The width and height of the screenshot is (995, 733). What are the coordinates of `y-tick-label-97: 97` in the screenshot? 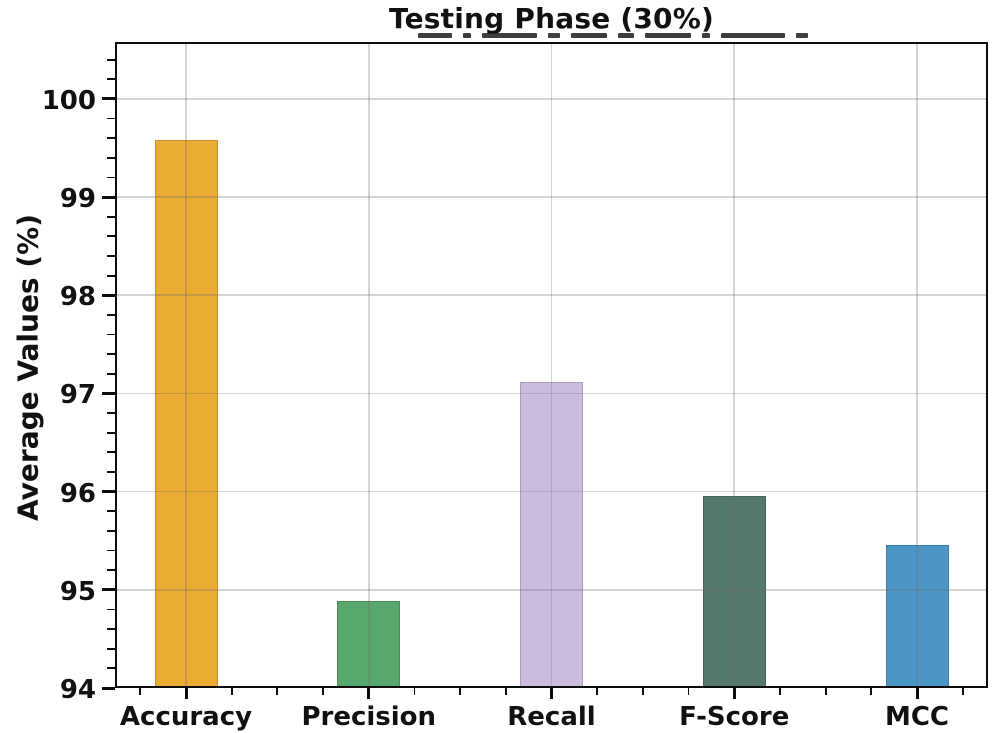 It's located at (77, 395).